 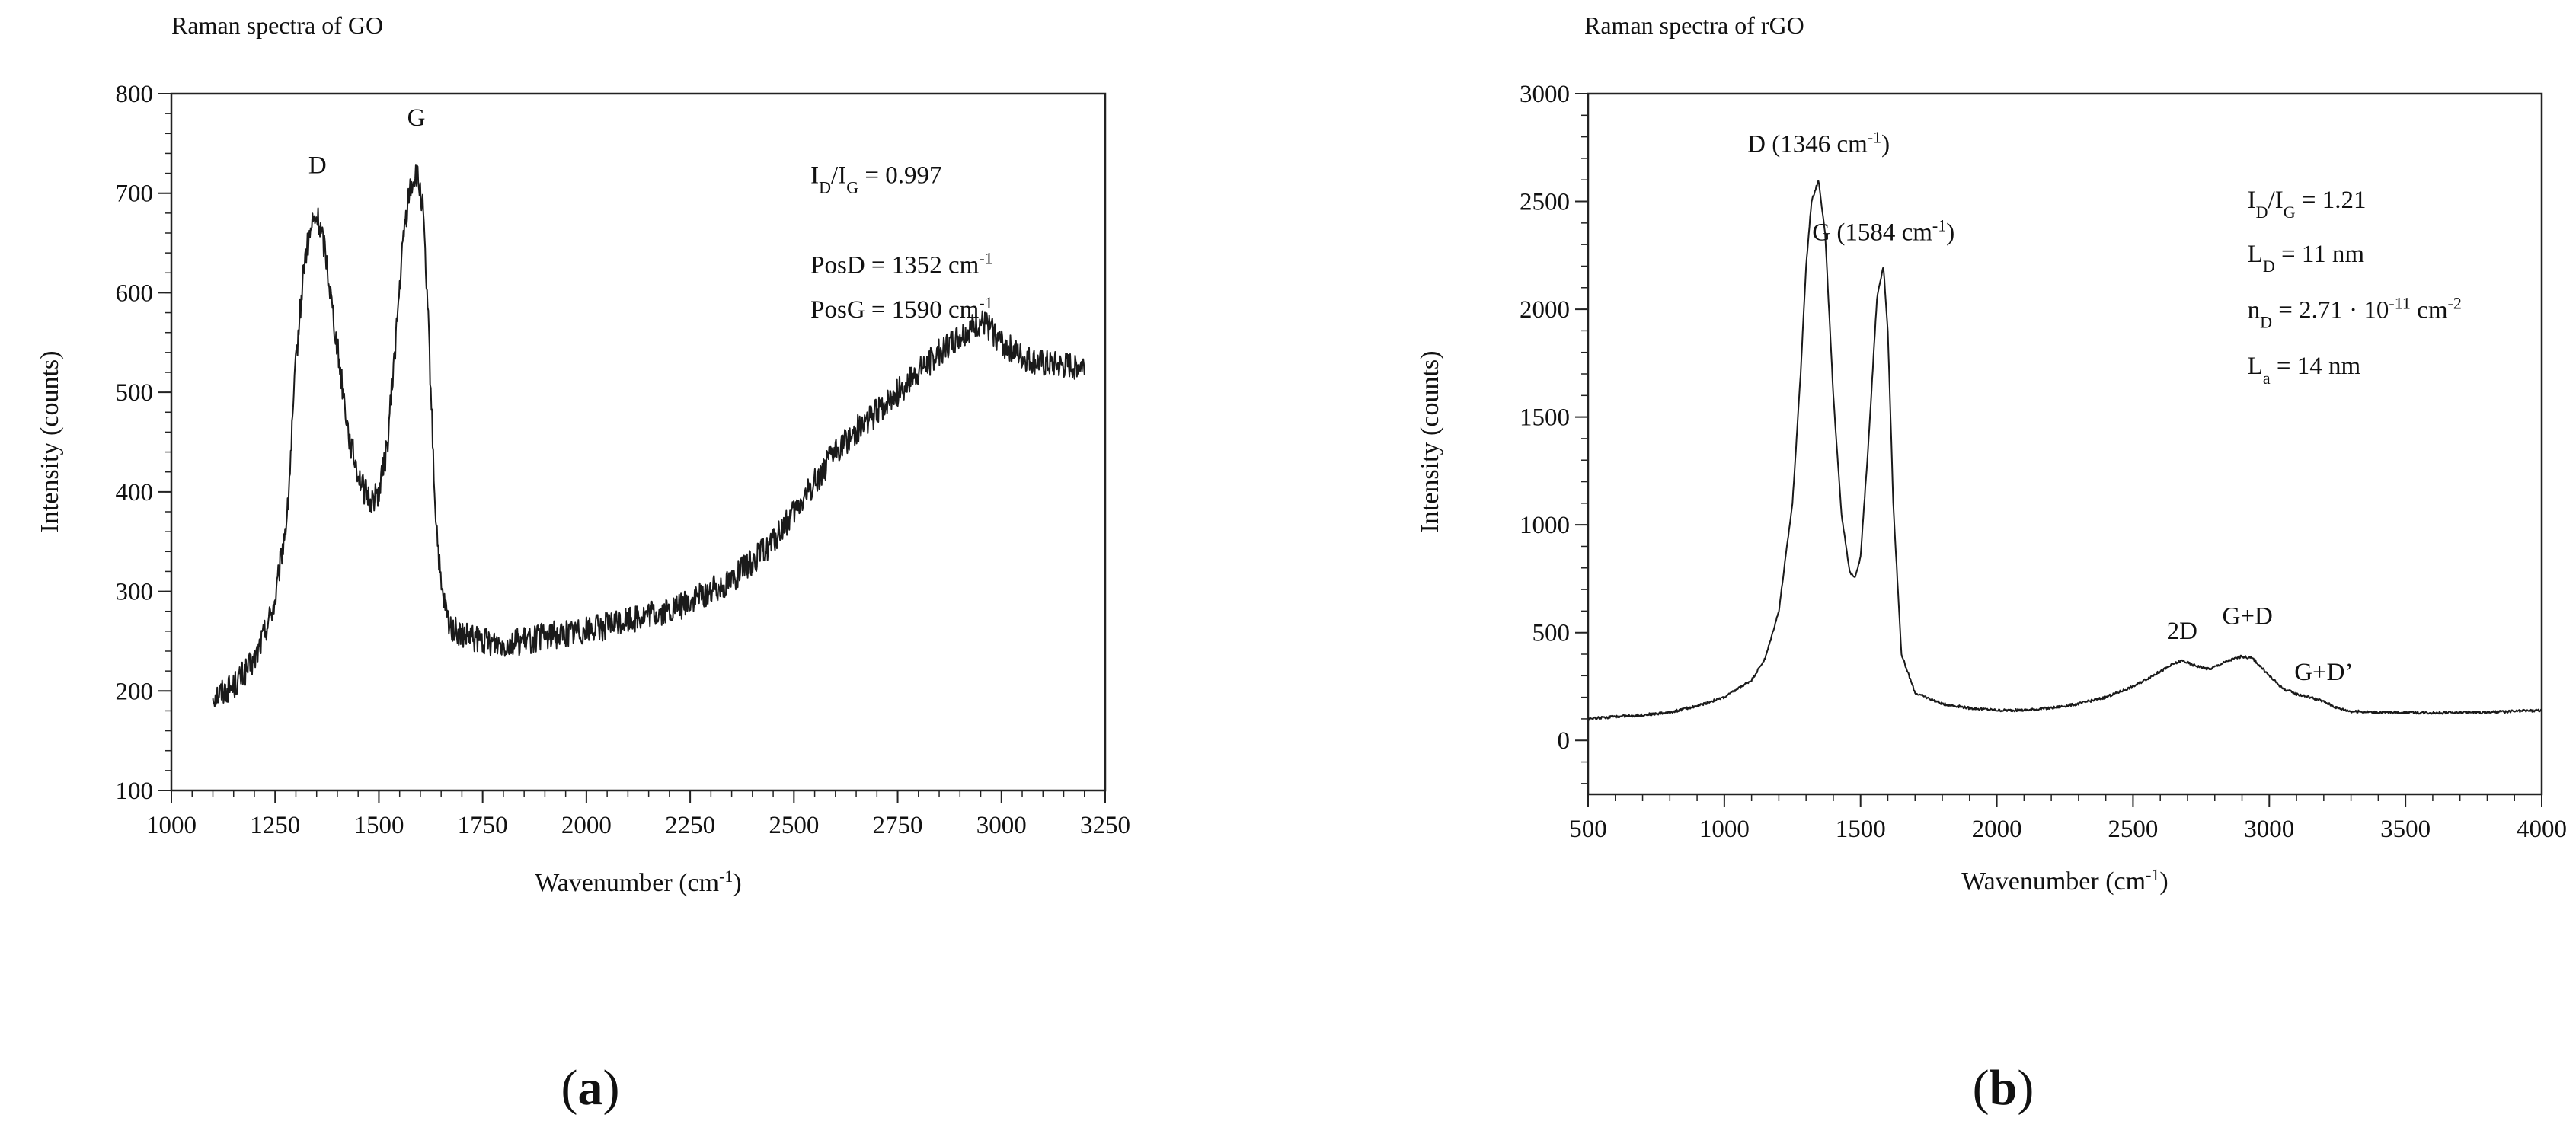 What do you see at coordinates (1105, 825) in the screenshot?
I see `x-tick-label: 3250` at bounding box center [1105, 825].